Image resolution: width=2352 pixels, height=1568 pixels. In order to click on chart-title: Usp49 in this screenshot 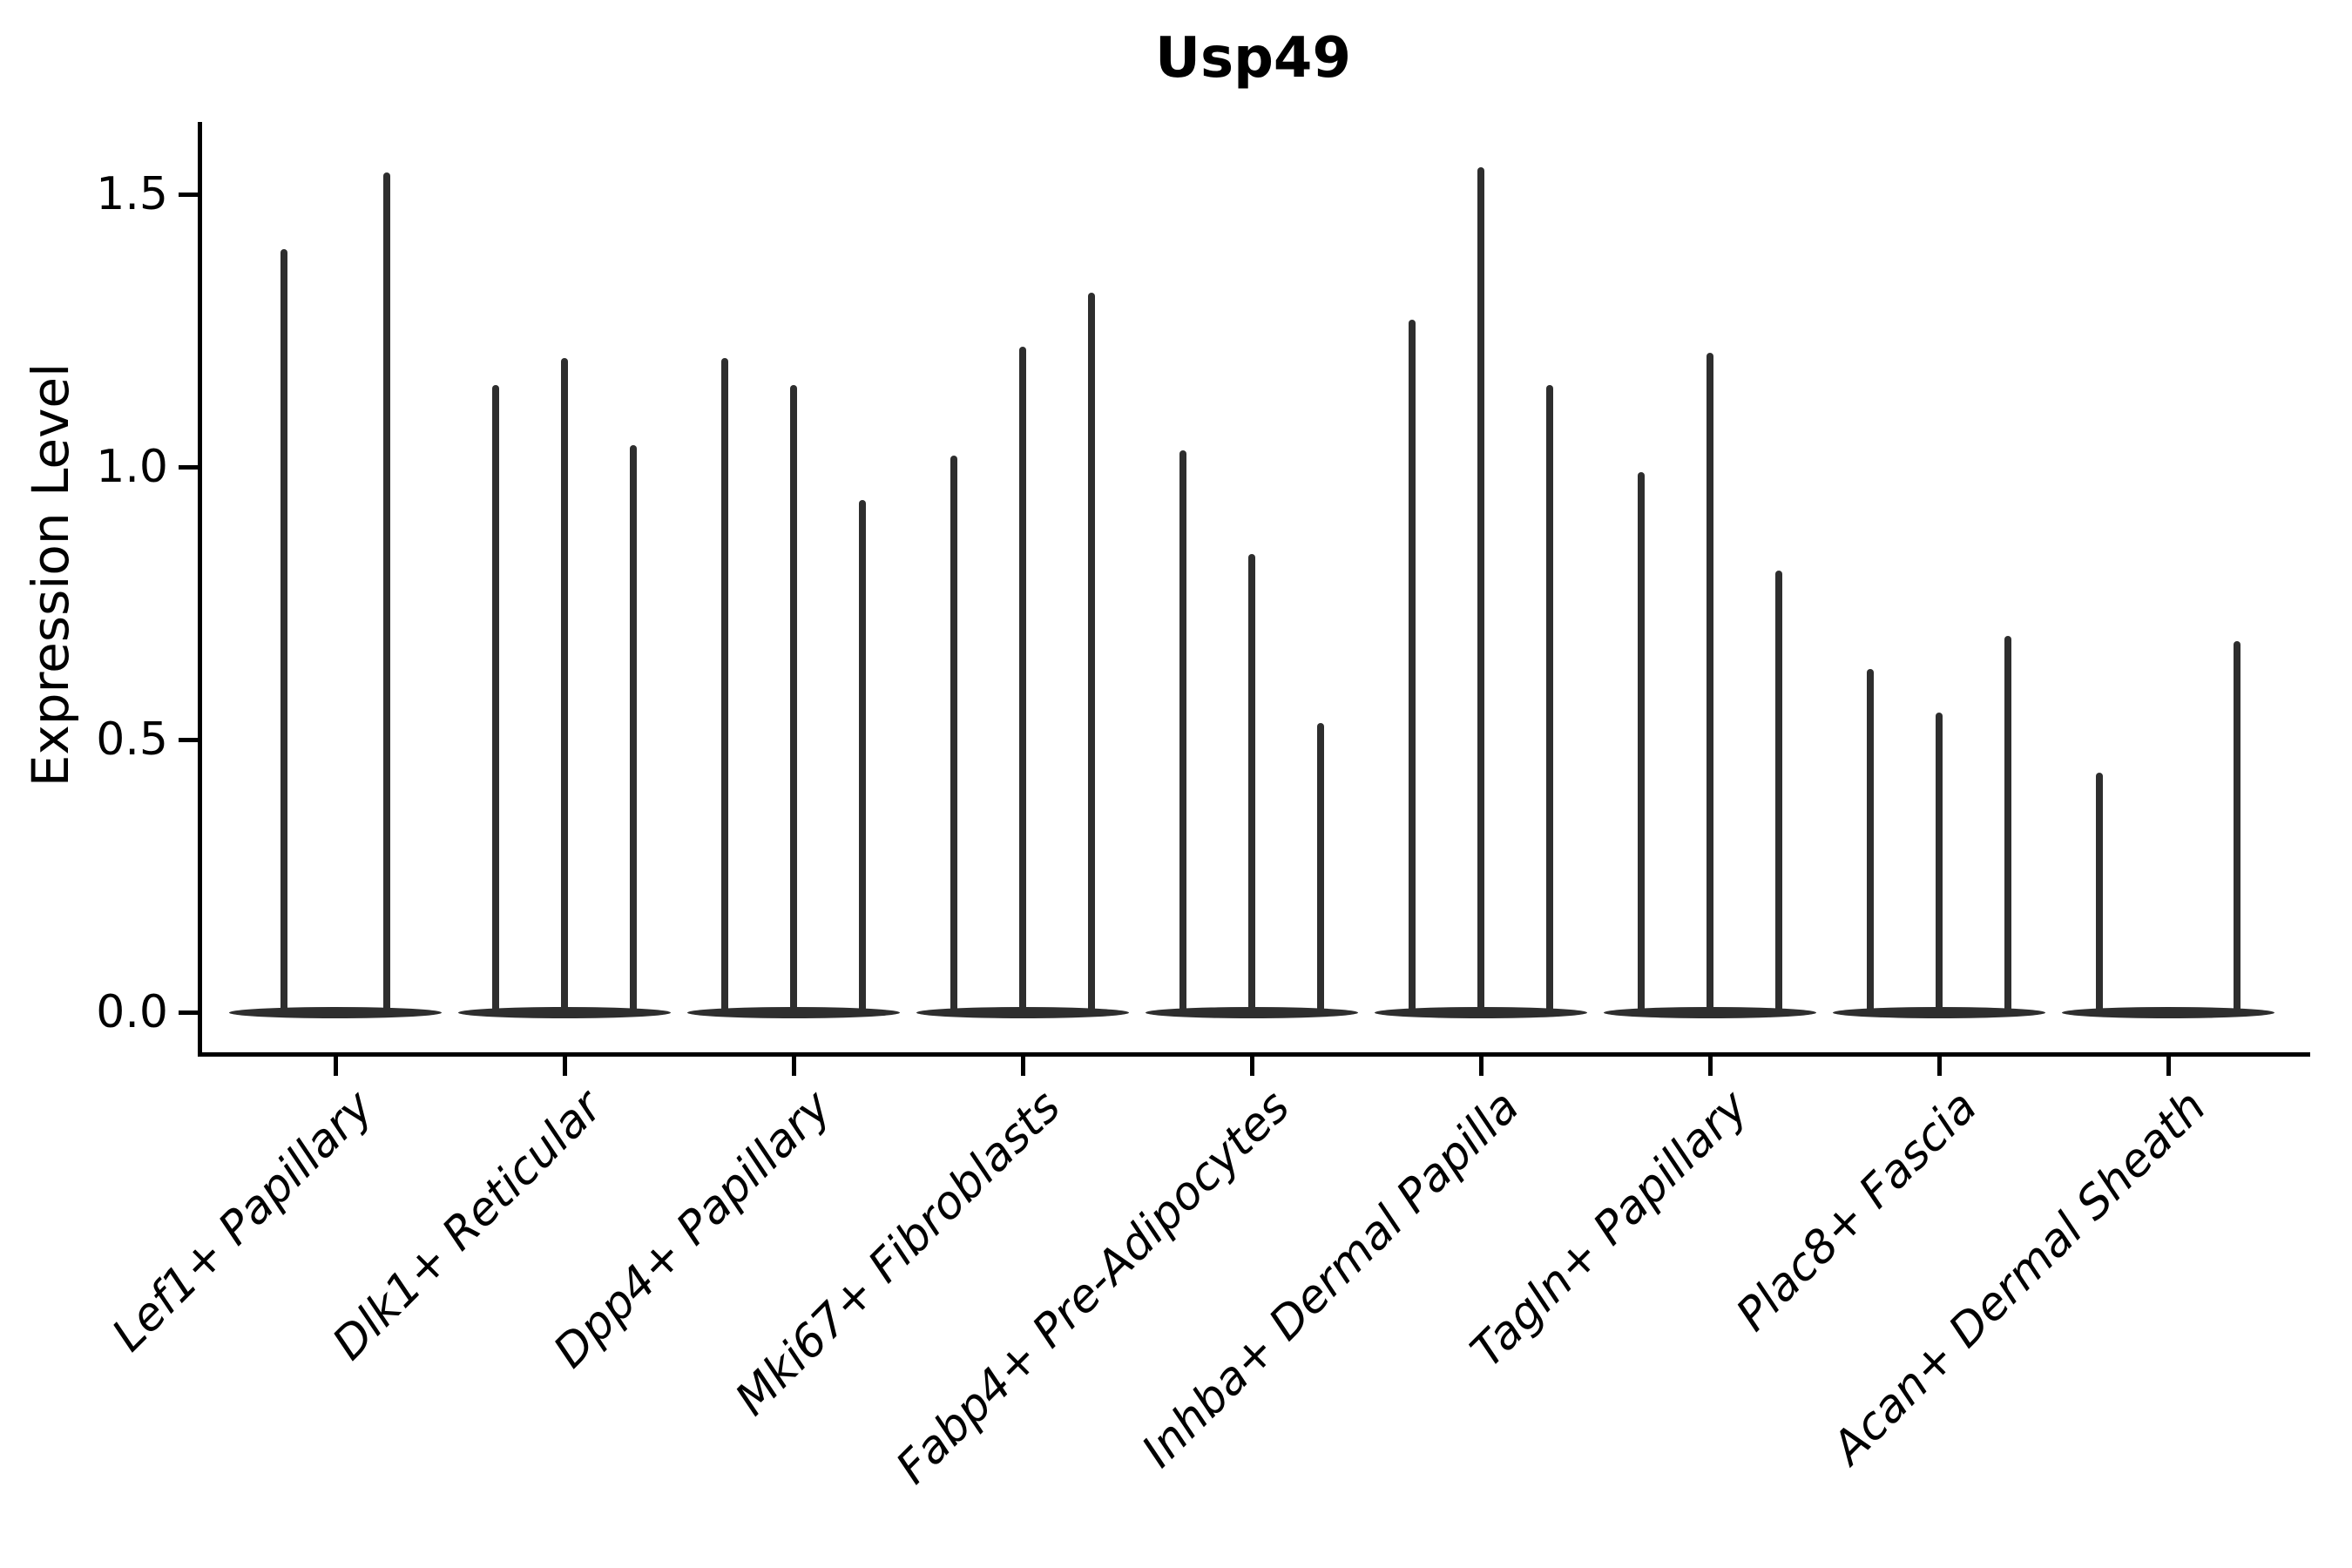, I will do `click(1253, 58)`.